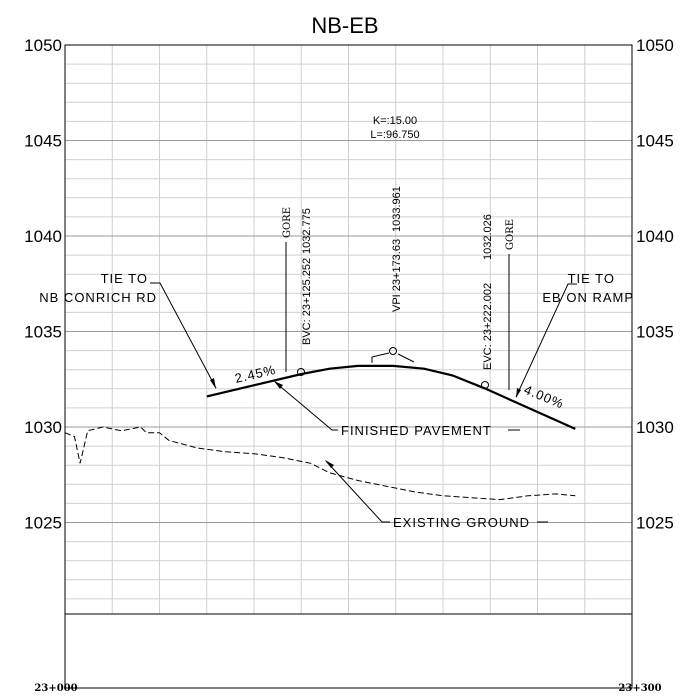  I want to click on evc-station-label: EVC: 23+222.002, so click(488, 326).